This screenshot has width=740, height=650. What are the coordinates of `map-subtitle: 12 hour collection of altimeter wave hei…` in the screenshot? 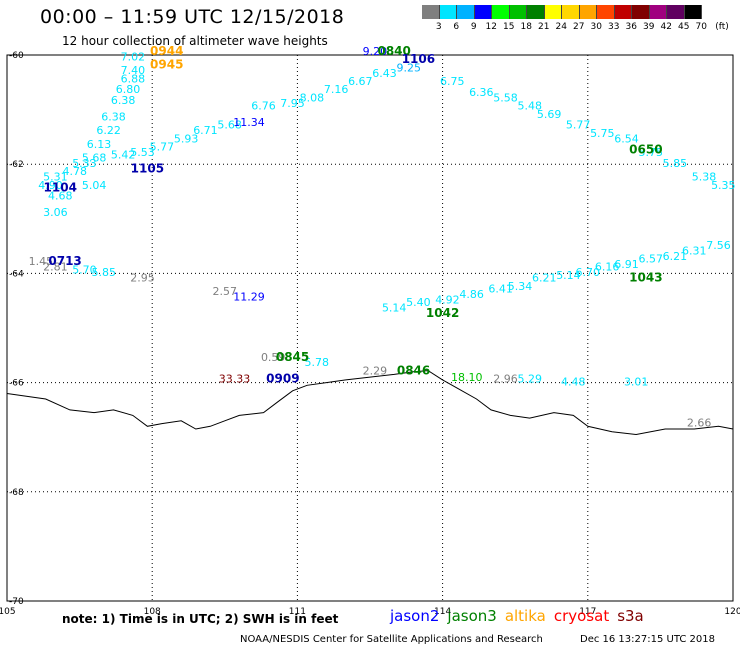 It's located at (195, 41).